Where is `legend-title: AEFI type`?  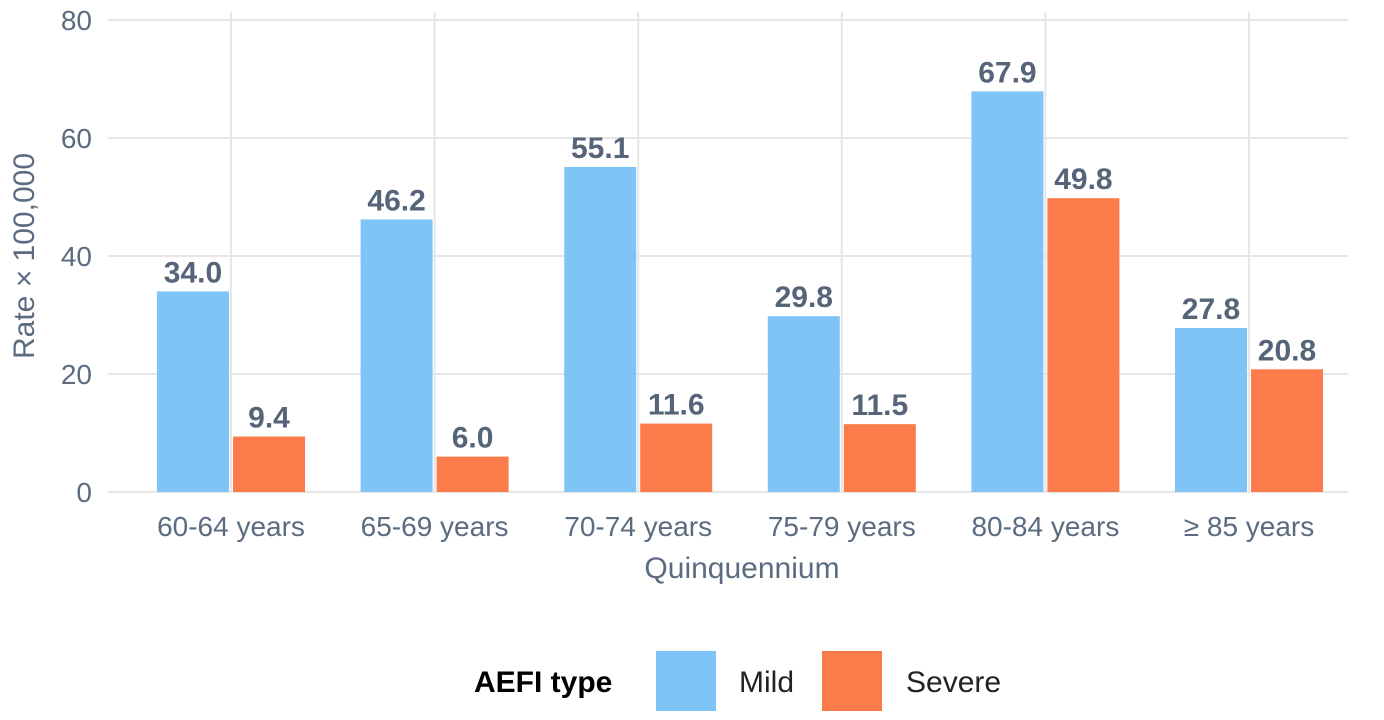 legend-title: AEFI type is located at coordinates (543, 682).